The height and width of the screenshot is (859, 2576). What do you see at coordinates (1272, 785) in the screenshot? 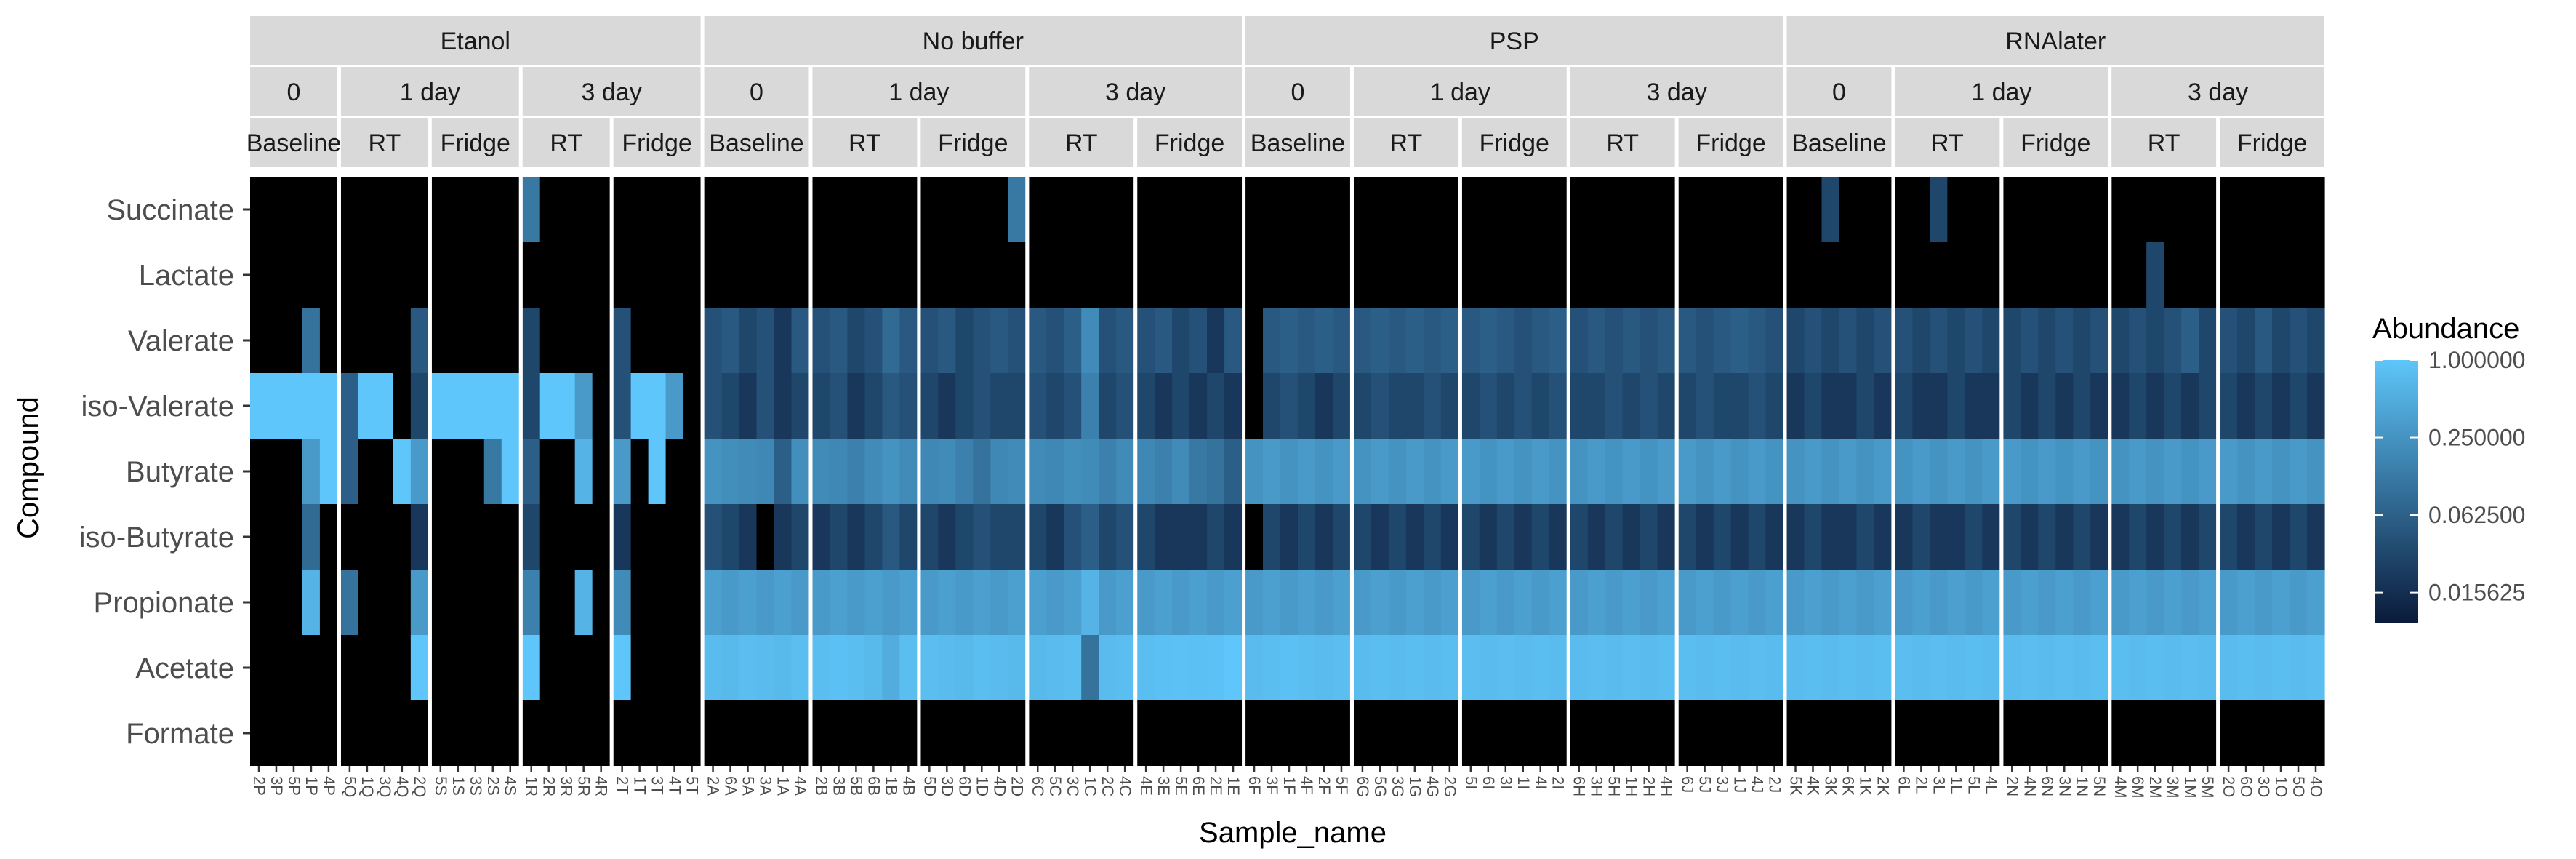
I see `x-tick-label: 3F` at bounding box center [1272, 785].